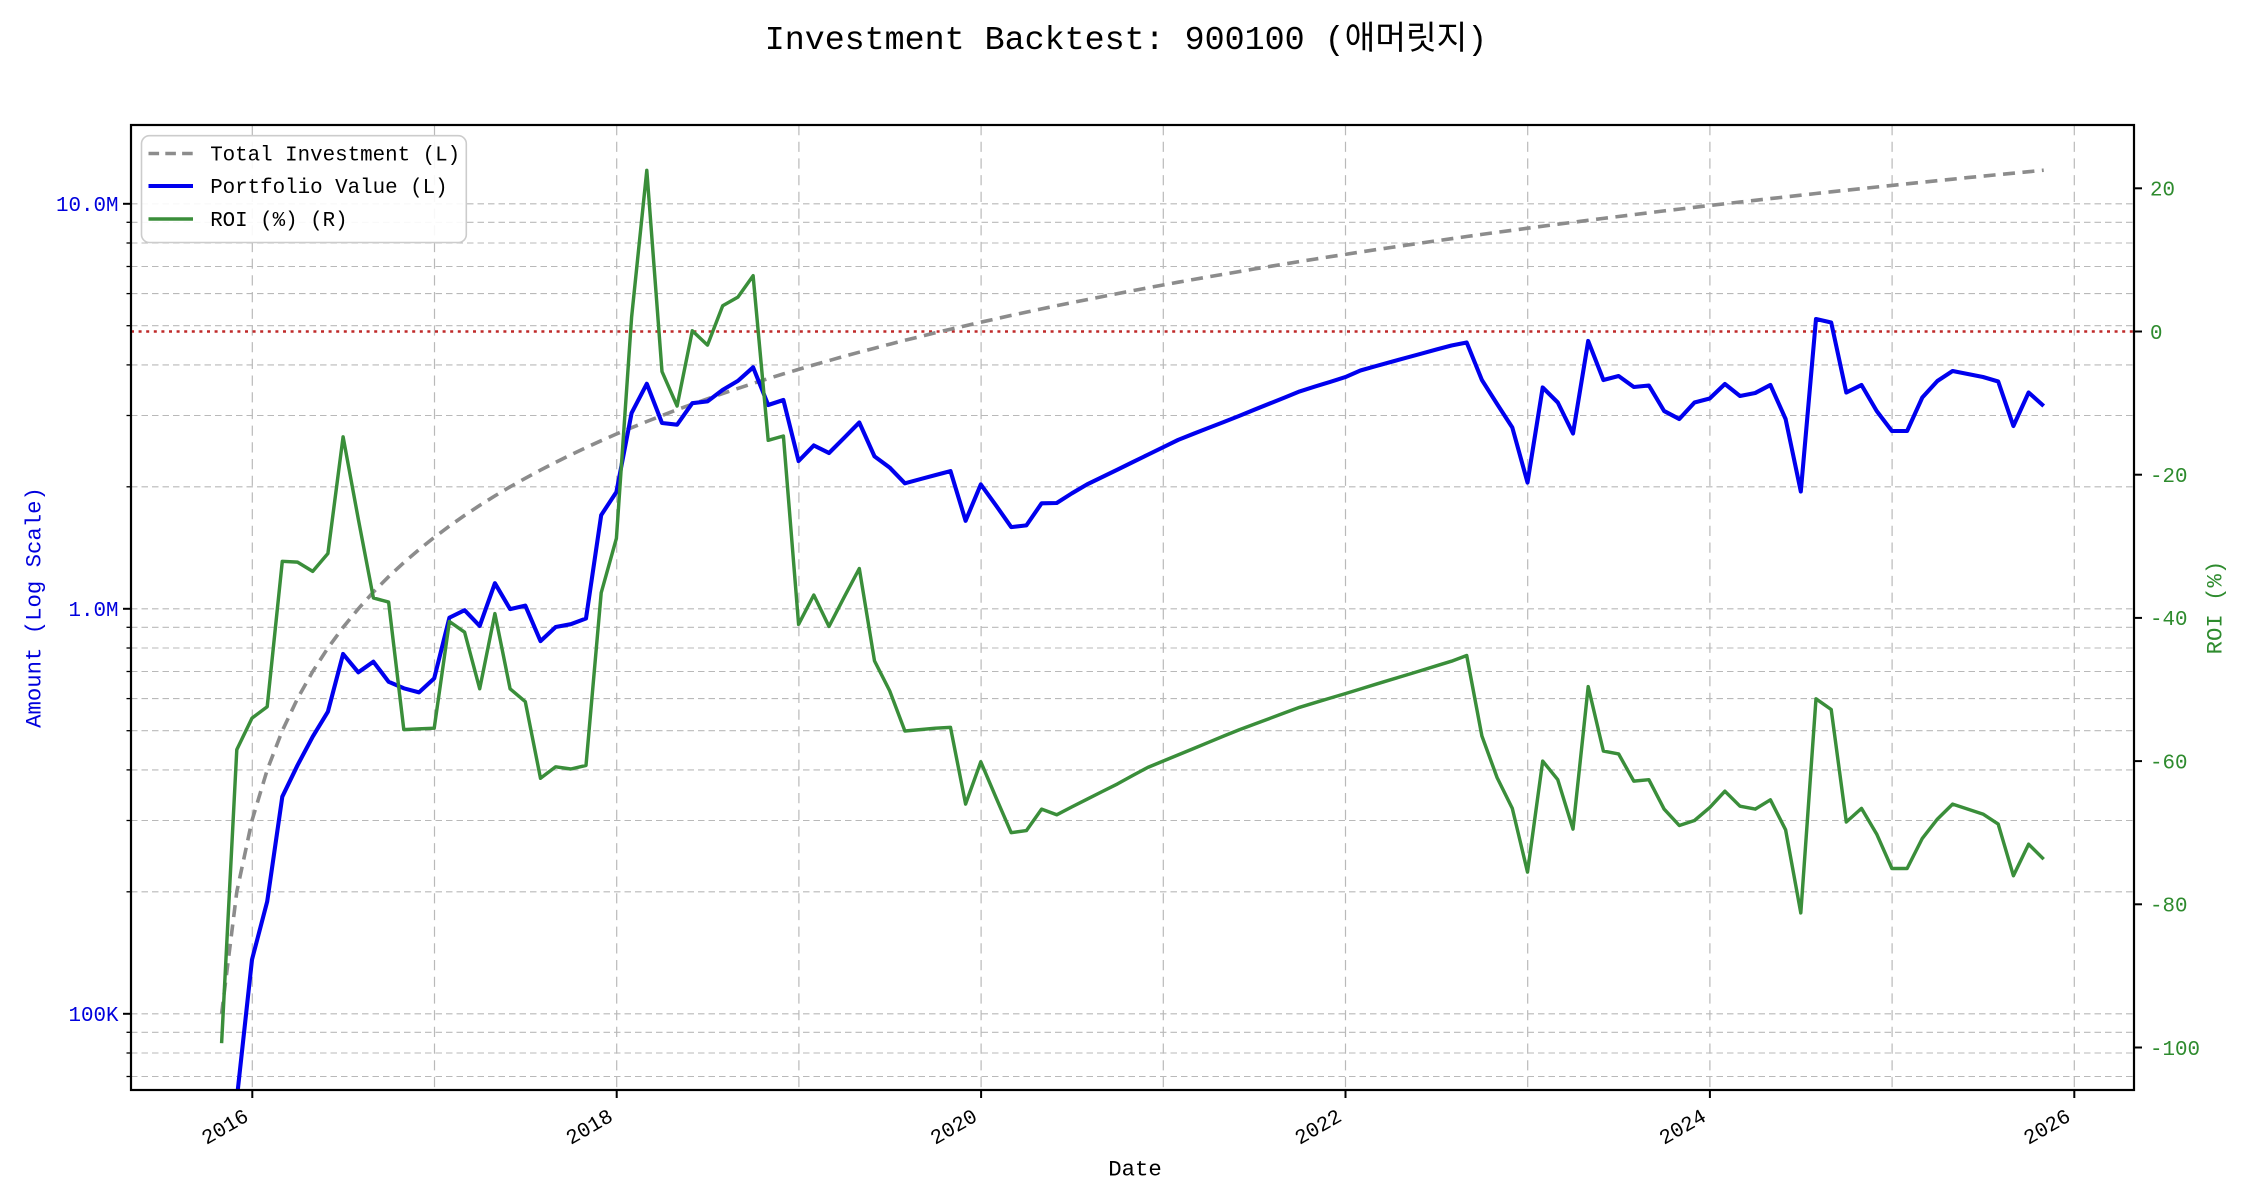  What do you see at coordinates (94, 611) in the screenshot?
I see `svg-text: 1.0M` at bounding box center [94, 611].